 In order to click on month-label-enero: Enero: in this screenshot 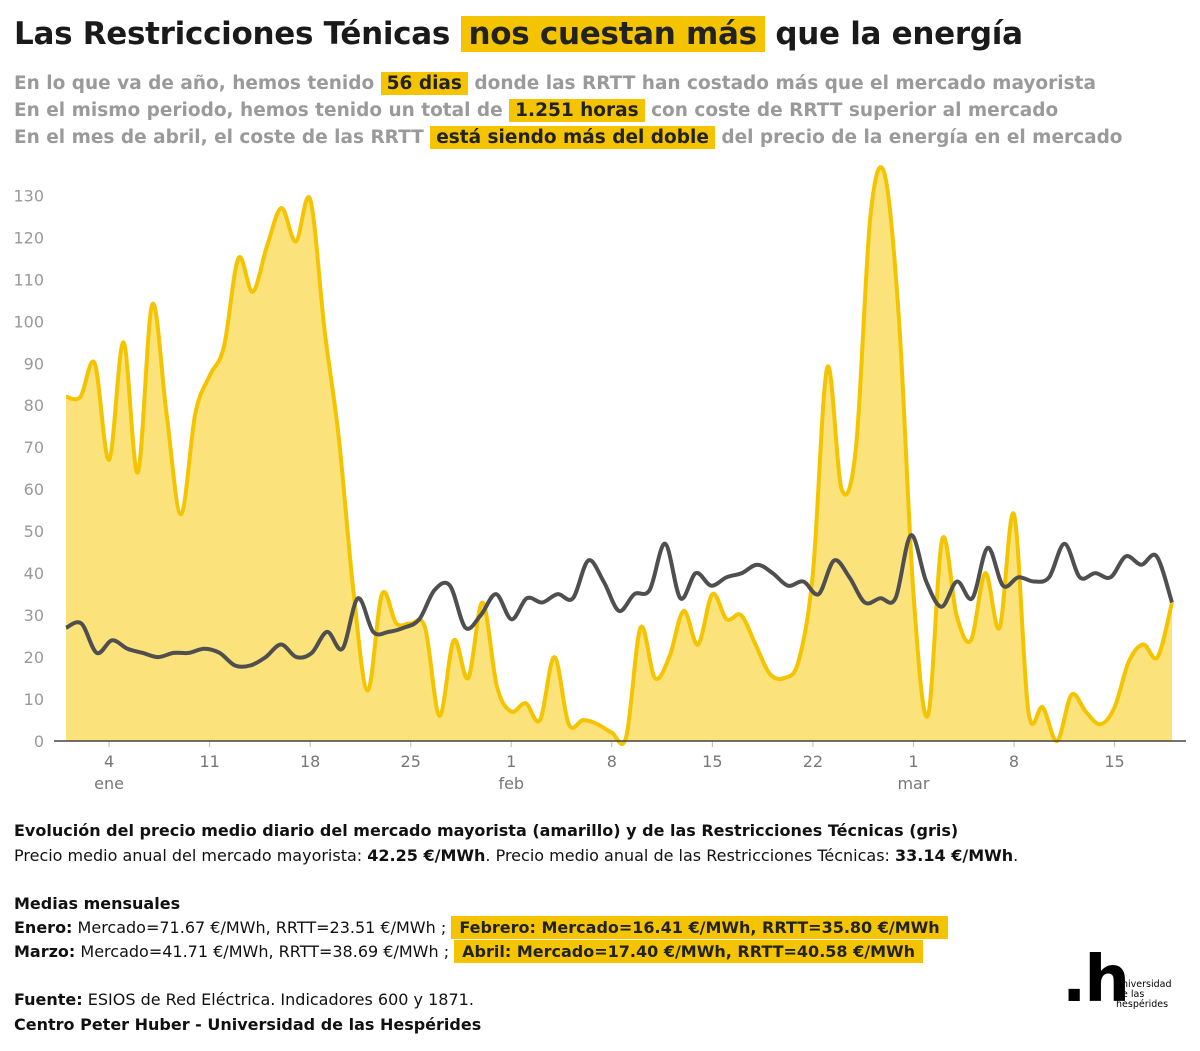, I will do `click(43, 927)`.